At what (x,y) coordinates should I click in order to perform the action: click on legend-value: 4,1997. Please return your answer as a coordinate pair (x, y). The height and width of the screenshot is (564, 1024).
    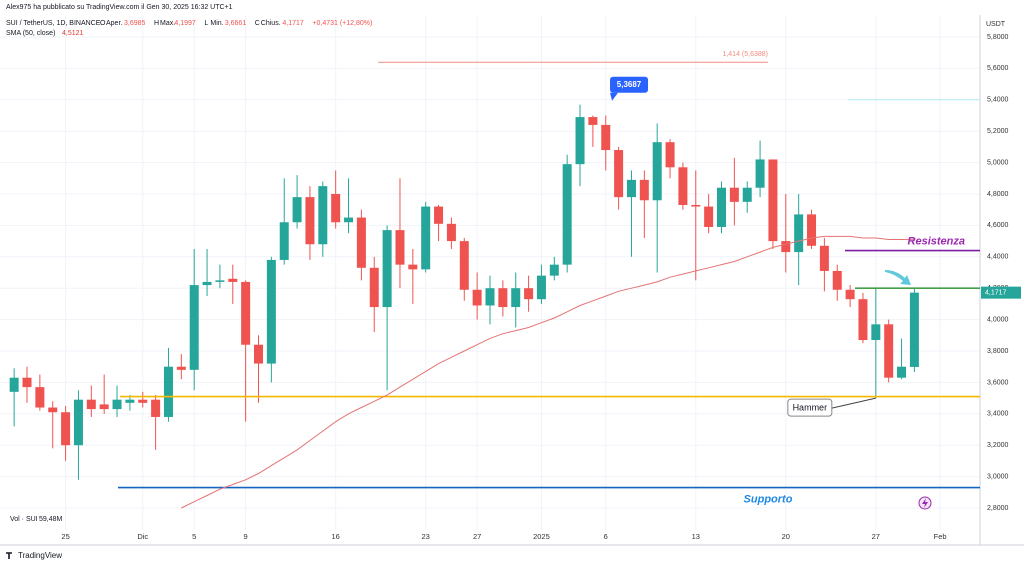
    Looking at the image, I should click on (185, 23).